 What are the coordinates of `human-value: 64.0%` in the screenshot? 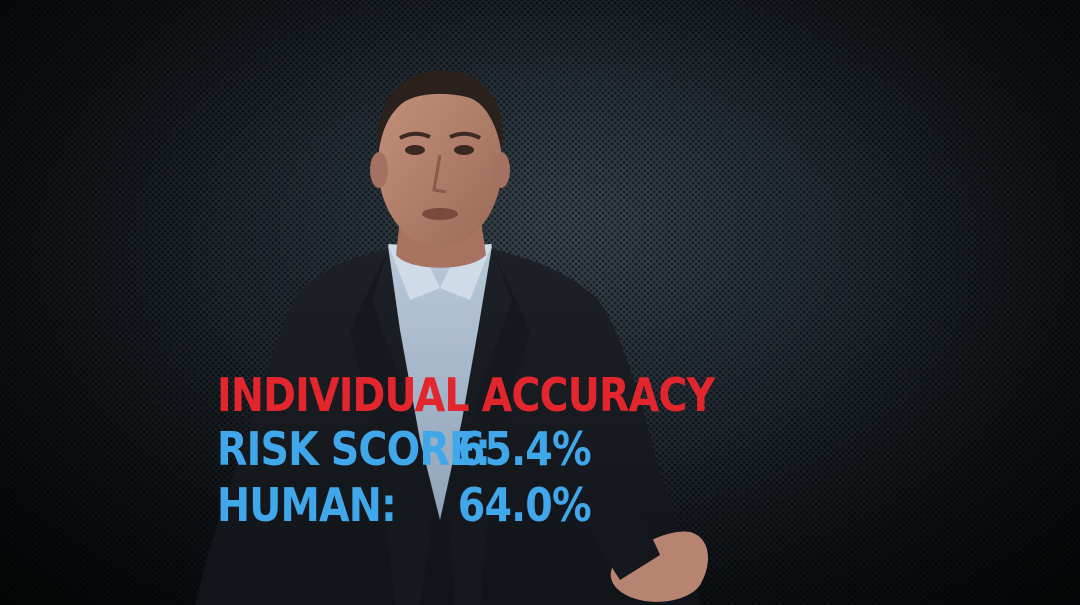 It's located at (524, 505).